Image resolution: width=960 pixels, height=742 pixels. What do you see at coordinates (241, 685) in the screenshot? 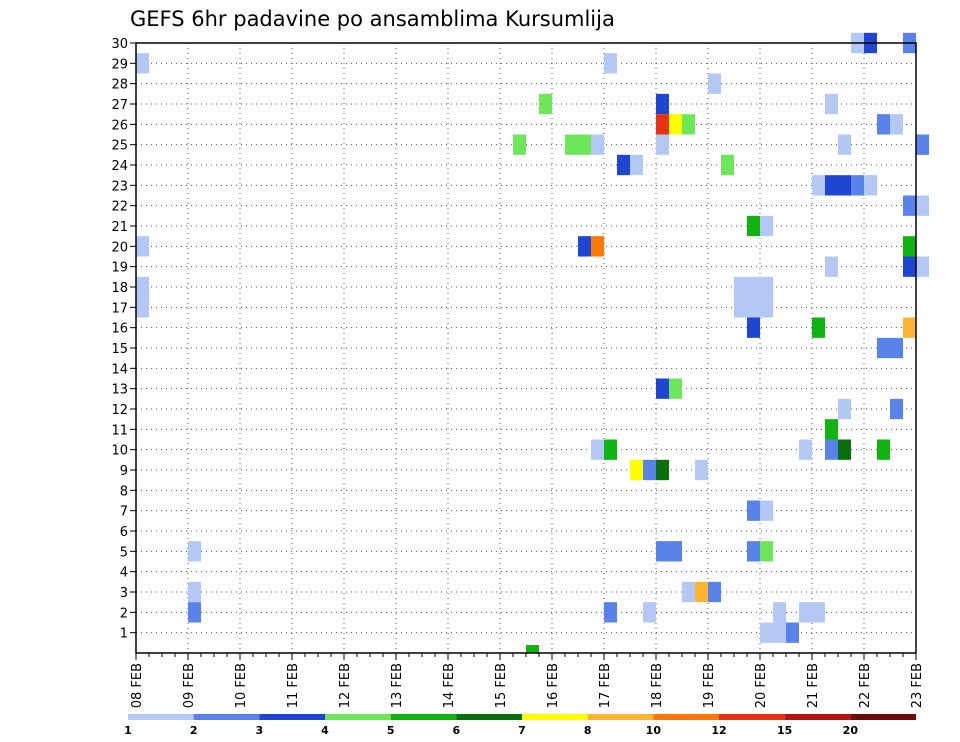
I see `x-tick-label-2: 10 FEB` at bounding box center [241, 685].